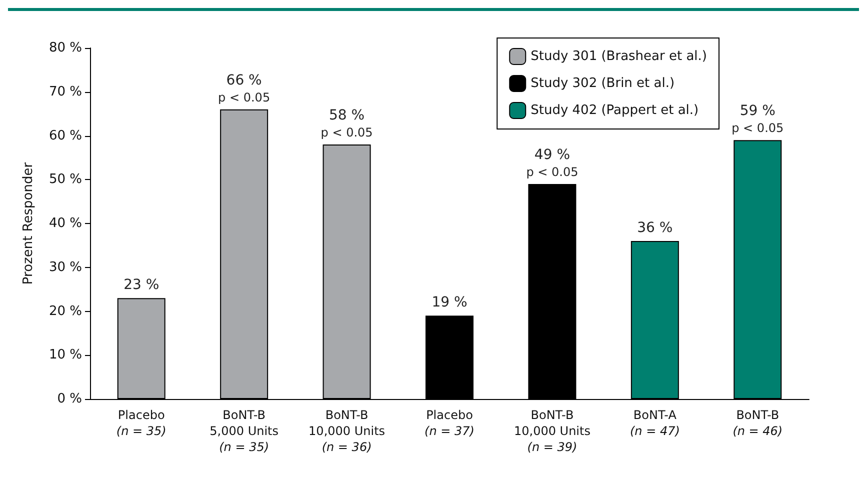 The width and height of the screenshot is (867, 489). What do you see at coordinates (619, 56) in the screenshot?
I see `legend-label: Study 301 (Brashear et al.)` at bounding box center [619, 56].